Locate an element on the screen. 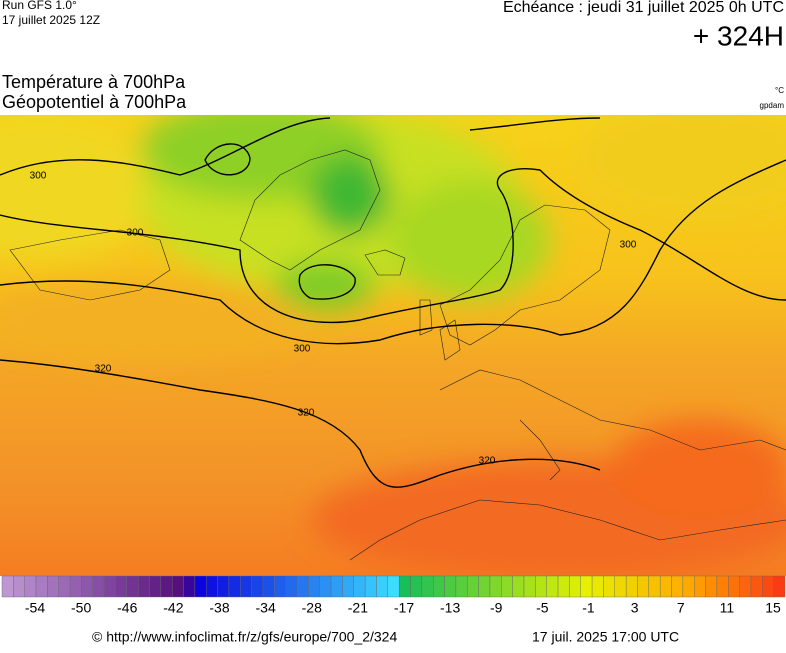  run-label: Run GFS 1.0° is located at coordinates (39, 6).